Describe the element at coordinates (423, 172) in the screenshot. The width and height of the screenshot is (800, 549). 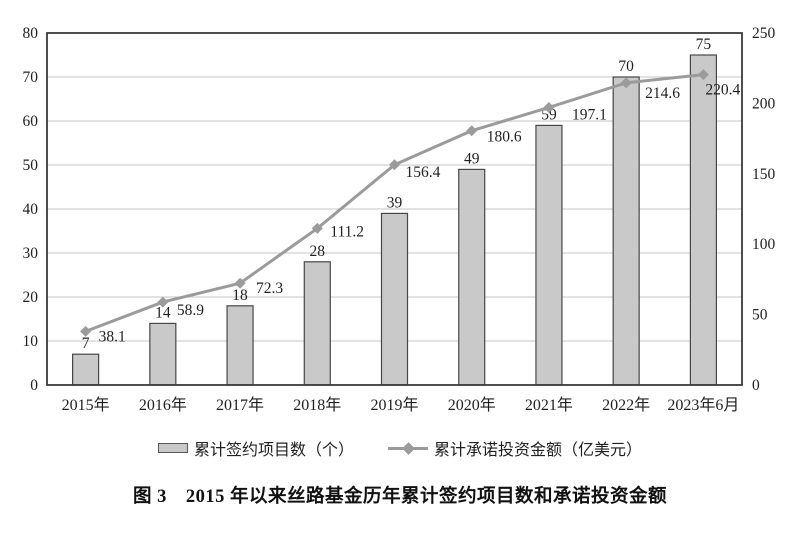
I see `line-value-label: 156.4` at that location.